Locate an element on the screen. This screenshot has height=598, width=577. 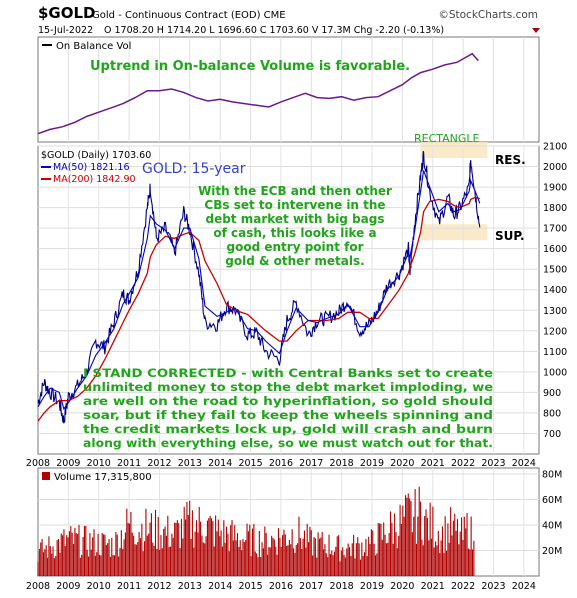
price-tick-label: 1000 is located at coordinates (555, 372).